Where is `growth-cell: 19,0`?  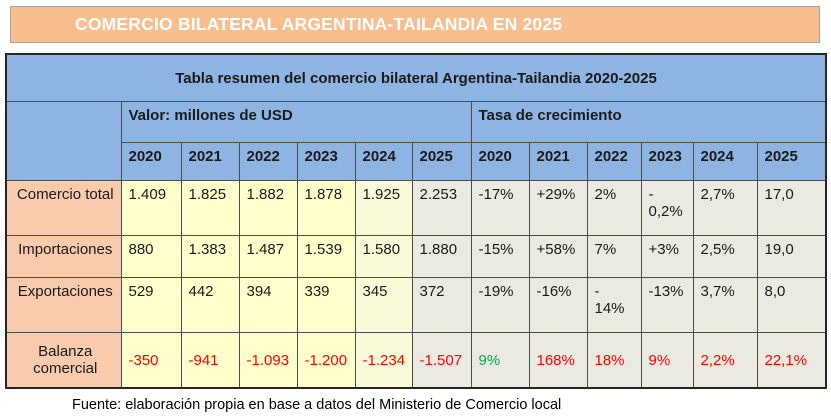 growth-cell: 19,0 is located at coordinates (791, 256).